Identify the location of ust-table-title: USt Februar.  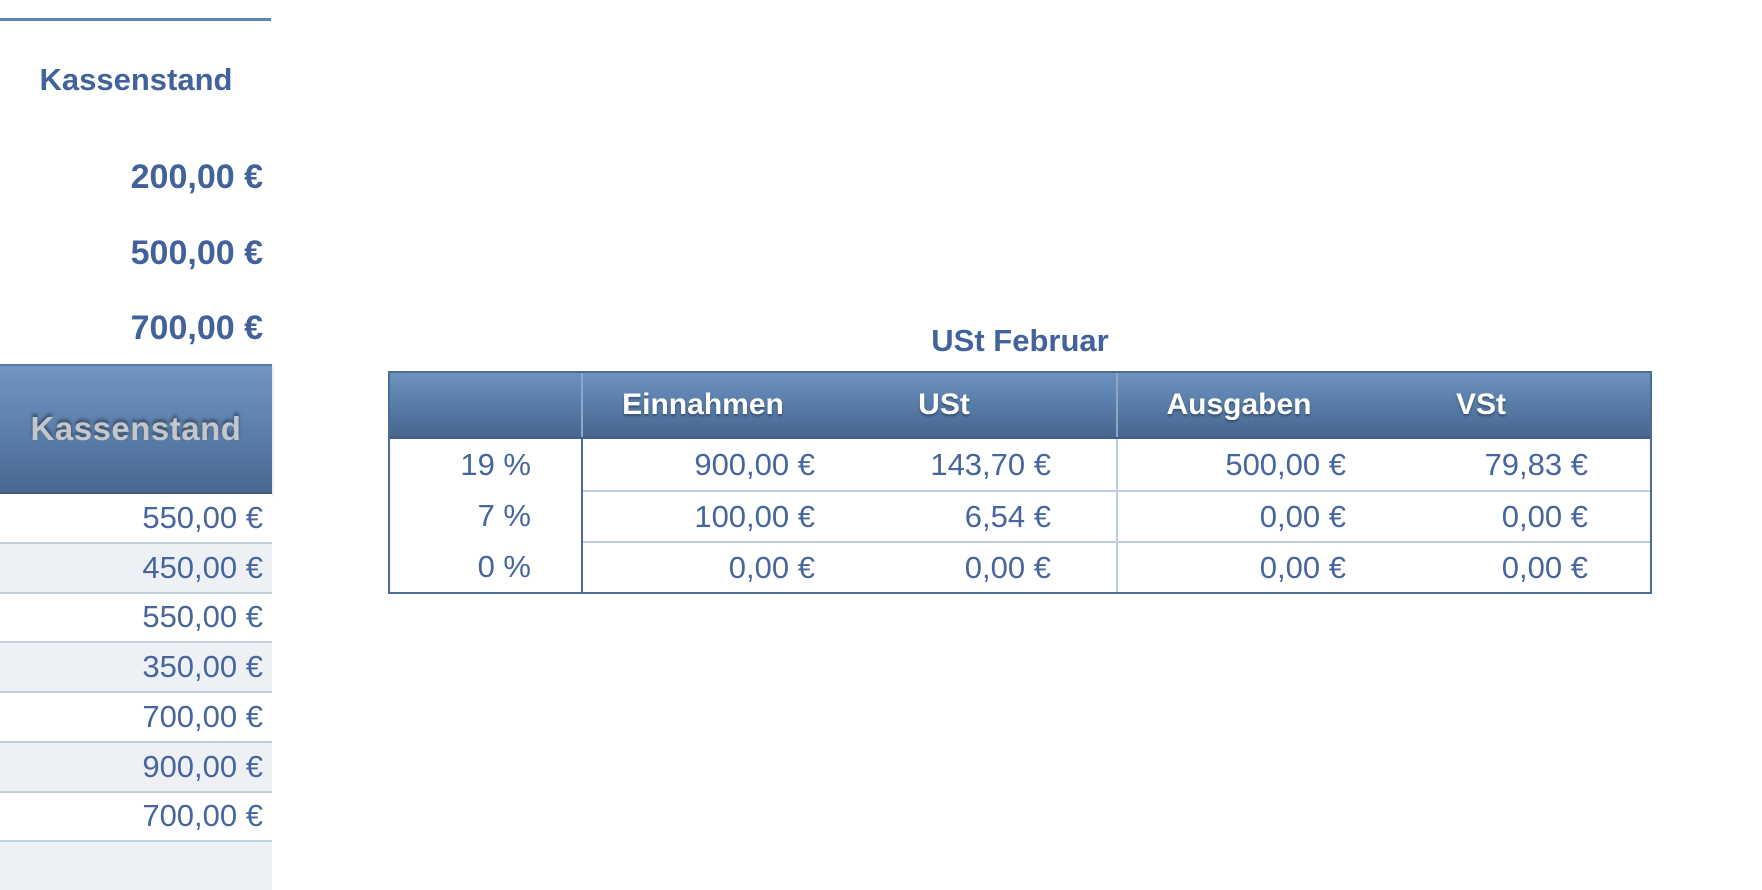
(1020, 340).